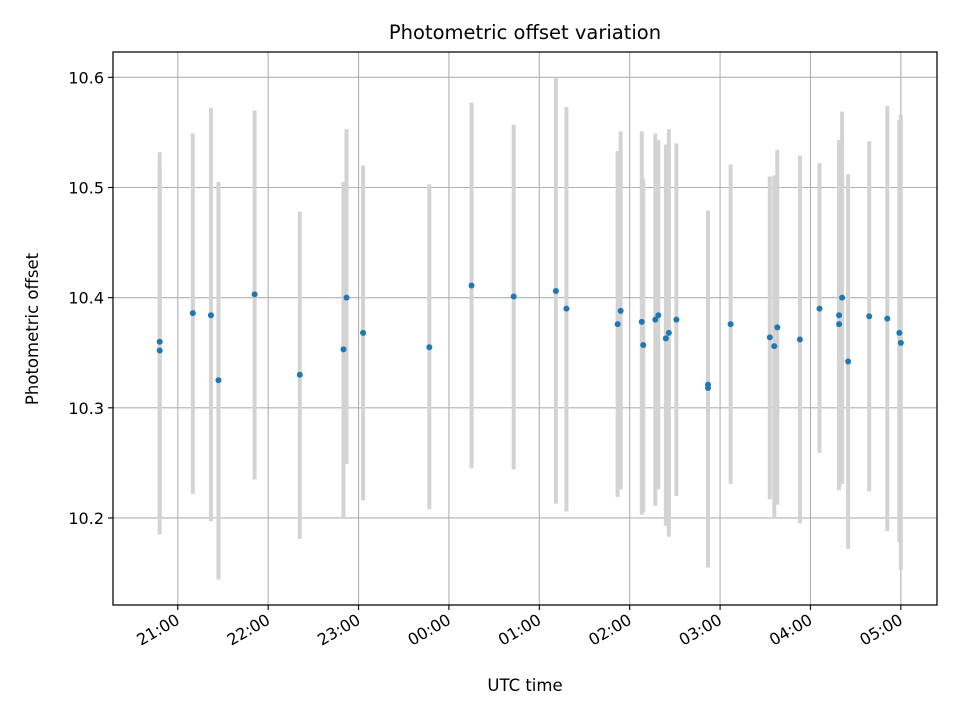  What do you see at coordinates (530, 336) in the screenshot?
I see `data-points` at bounding box center [530, 336].